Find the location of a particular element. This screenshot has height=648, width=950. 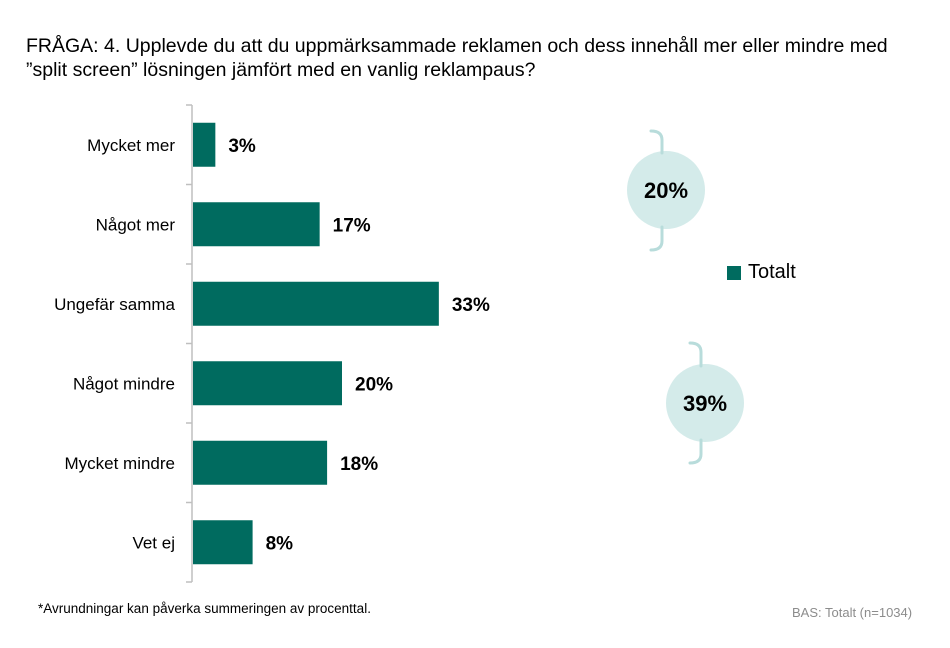

summary-label: 20% is located at coordinates (666, 190).